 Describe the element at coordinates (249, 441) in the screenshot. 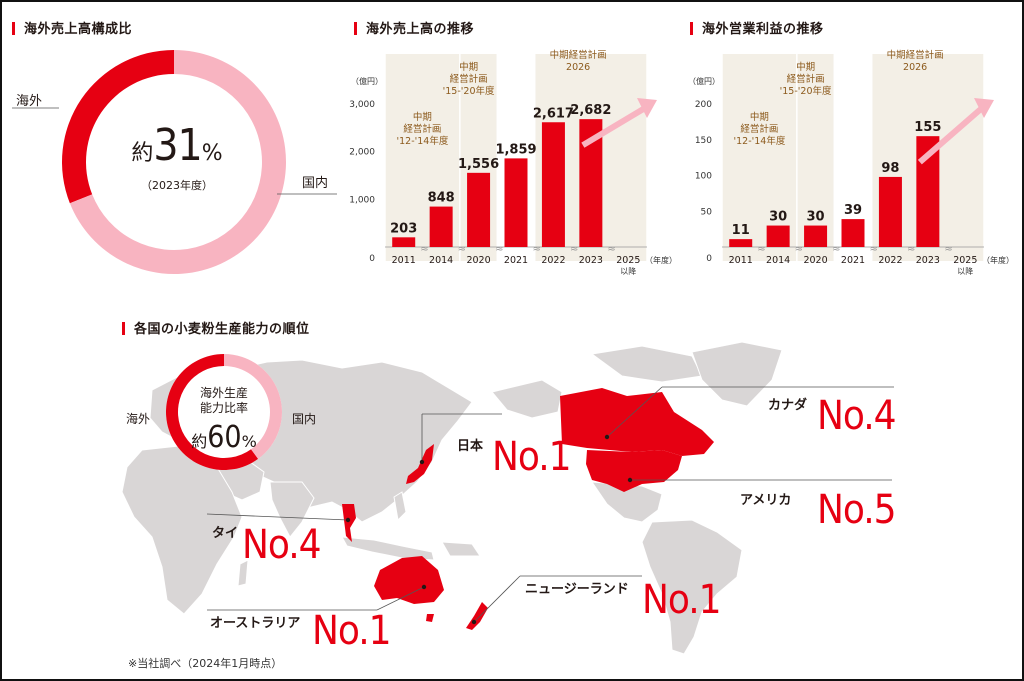

I see `ratio-unit: %` at that location.